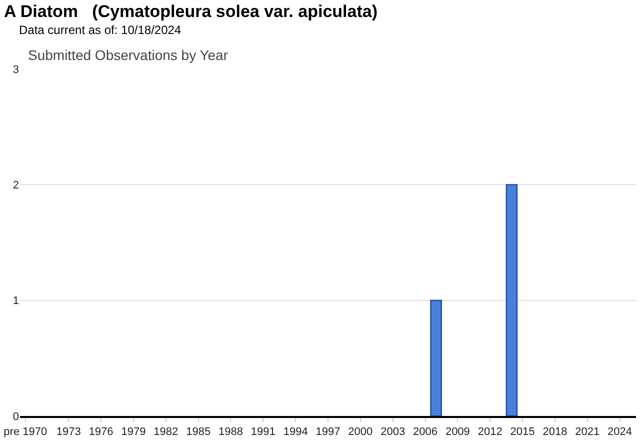  I want to click on x-tick-label: 1994, so click(295, 432).